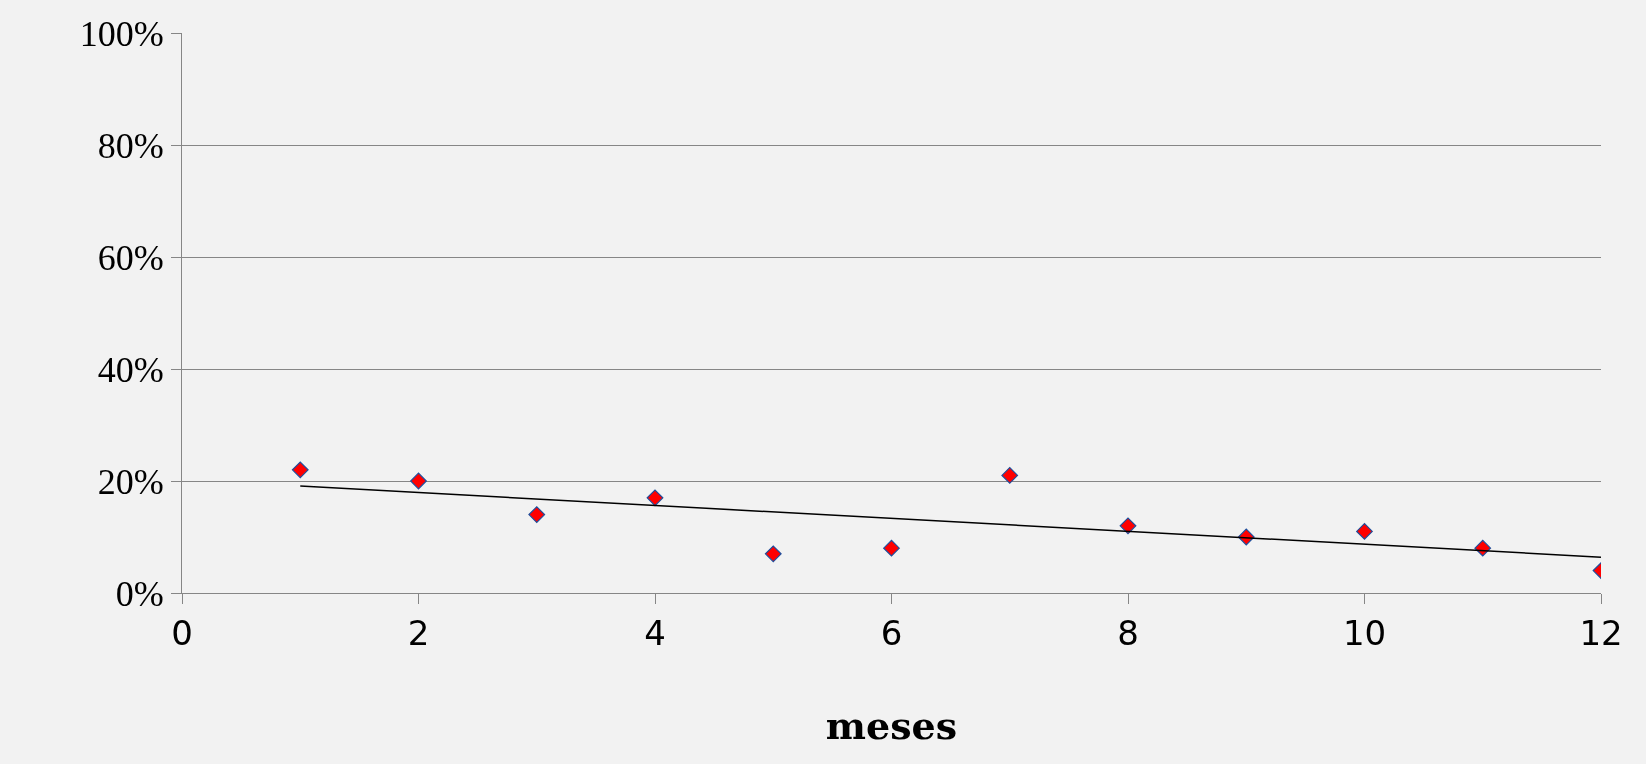 The width and height of the screenshot is (1646, 764). What do you see at coordinates (1364, 632) in the screenshot?
I see `x-tick-label: 10` at bounding box center [1364, 632].